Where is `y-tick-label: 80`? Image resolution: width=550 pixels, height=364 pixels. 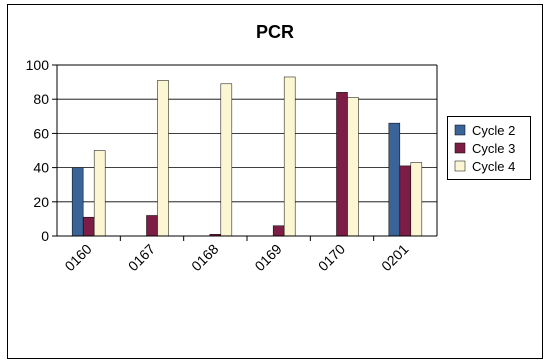
y-tick-label: 80 is located at coordinates (41, 99).